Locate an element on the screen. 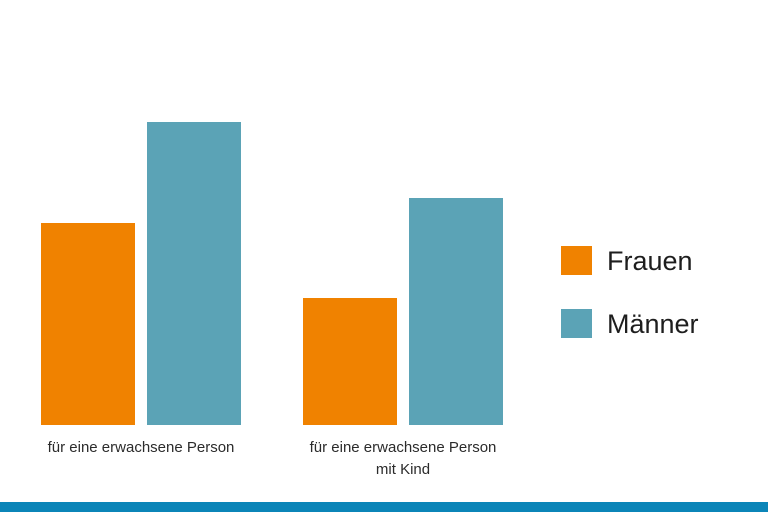  legend-swatch-frauen is located at coordinates (576, 260).